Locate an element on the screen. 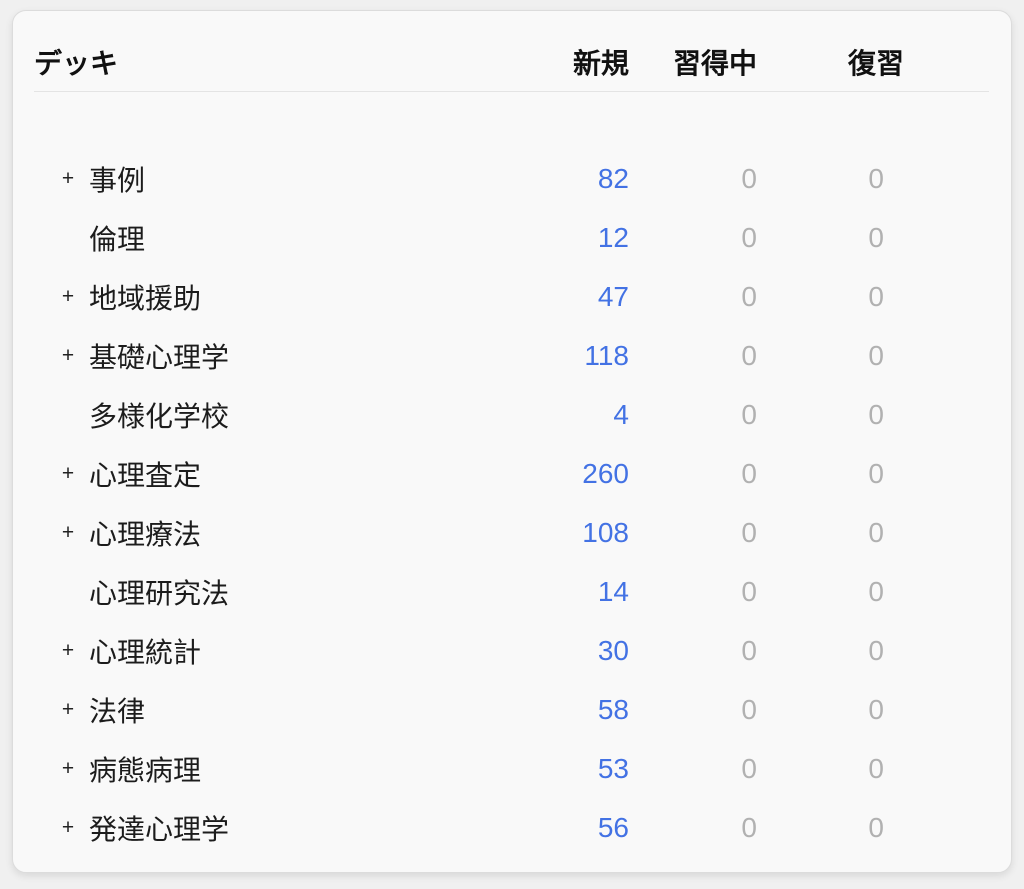 This screenshot has width=1024, height=889. new-count: 53 is located at coordinates (613, 768).